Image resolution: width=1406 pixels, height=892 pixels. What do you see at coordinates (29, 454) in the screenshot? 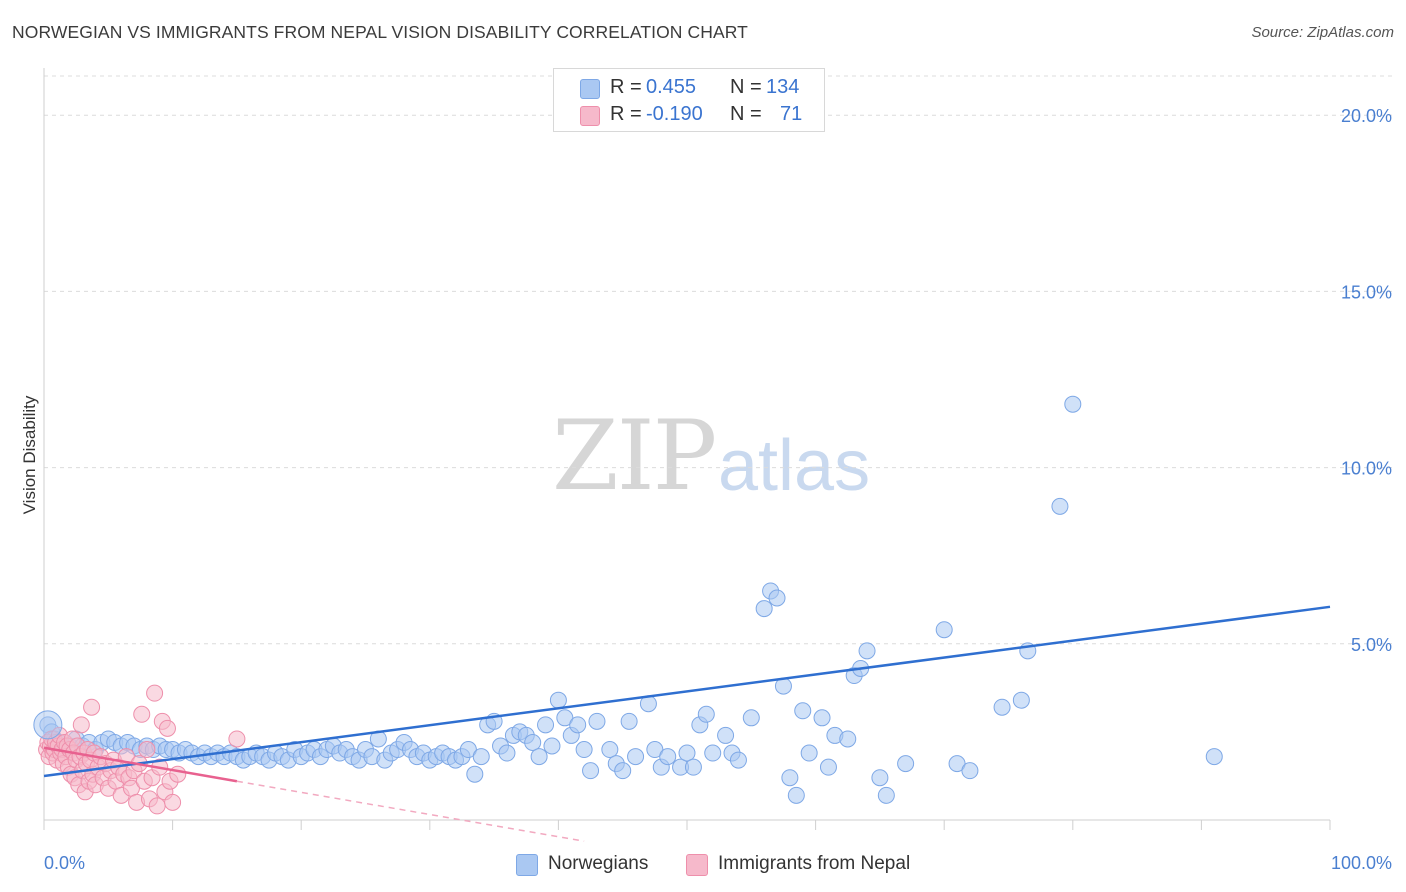
I see `y-axis-title: Vision Disability` at bounding box center [29, 454].